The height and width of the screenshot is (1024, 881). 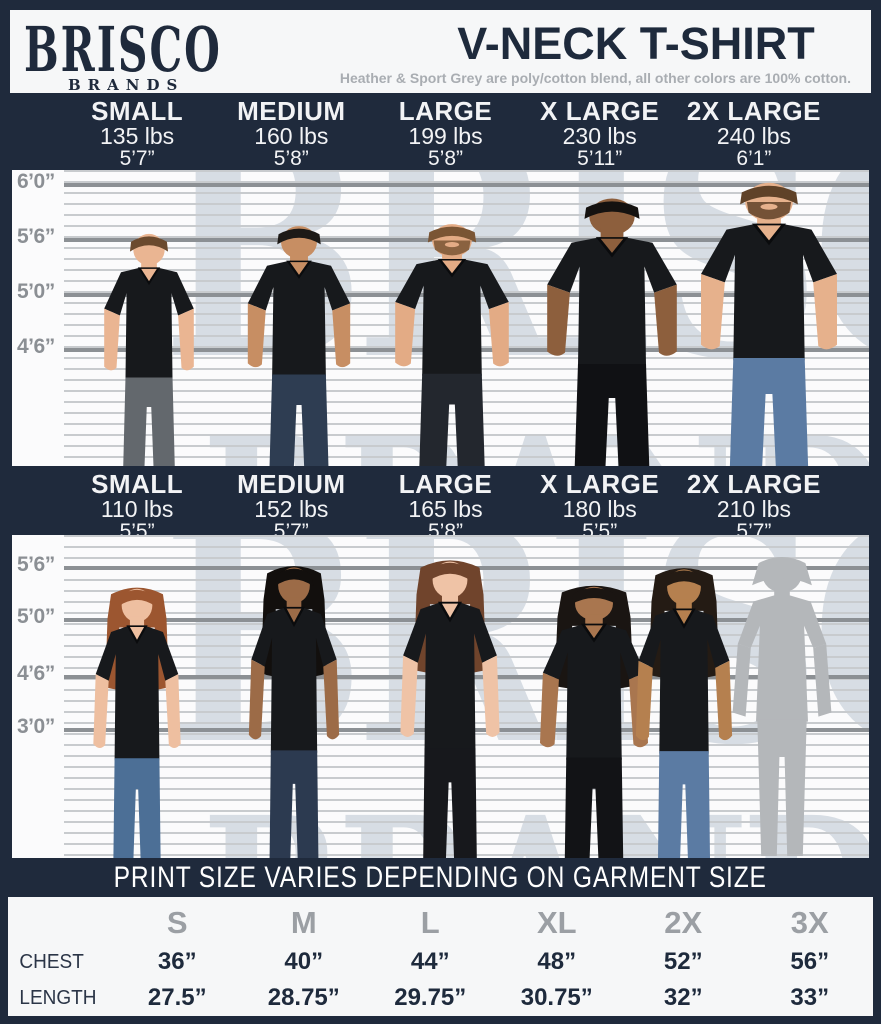 What do you see at coordinates (556, 922) in the screenshot?
I see `column-header: XL` at bounding box center [556, 922].